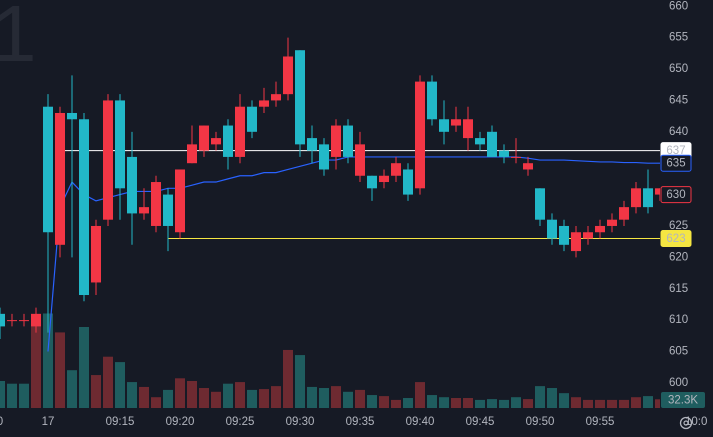 This screenshot has height=437, width=713. What do you see at coordinates (48, 422) in the screenshot?
I see `x-tick-label: 17` at bounding box center [48, 422].